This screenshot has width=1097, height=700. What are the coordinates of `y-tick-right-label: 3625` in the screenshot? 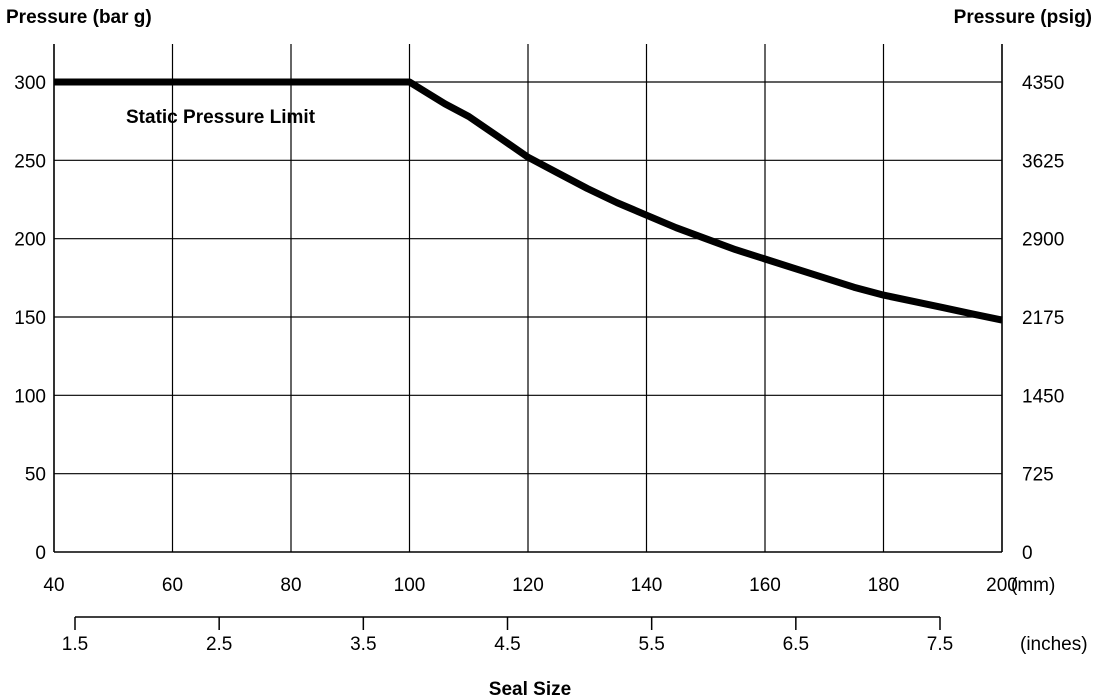 It's located at (1043, 161).